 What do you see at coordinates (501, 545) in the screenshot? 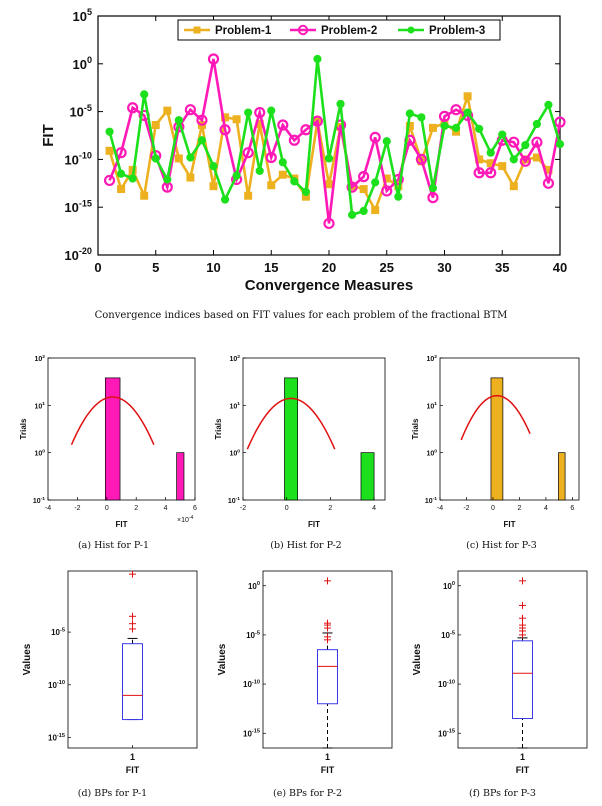
I see `hist-caption: (c) Hist for P-3` at bounding box center [501, 545].